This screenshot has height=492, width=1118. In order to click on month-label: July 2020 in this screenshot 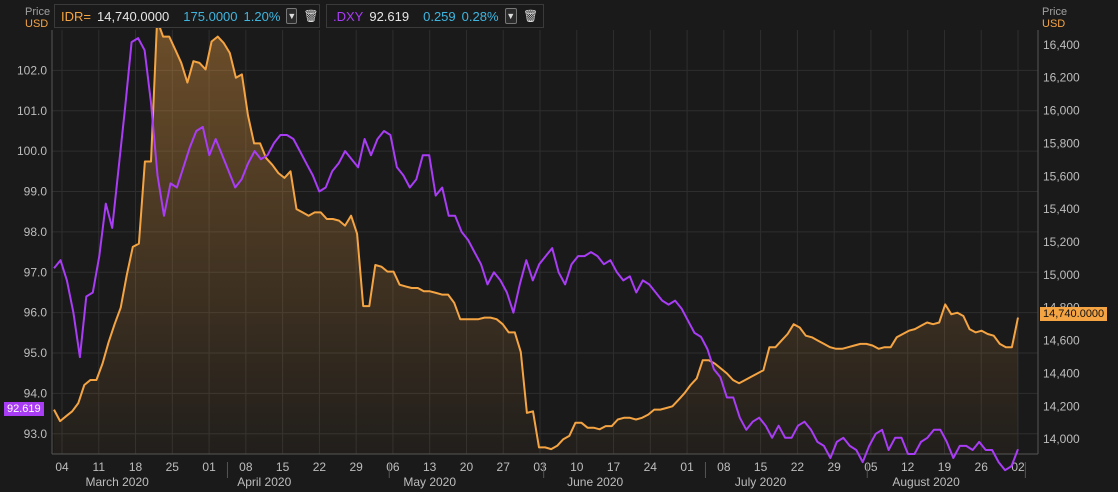, I will do `click(761, 482)`.